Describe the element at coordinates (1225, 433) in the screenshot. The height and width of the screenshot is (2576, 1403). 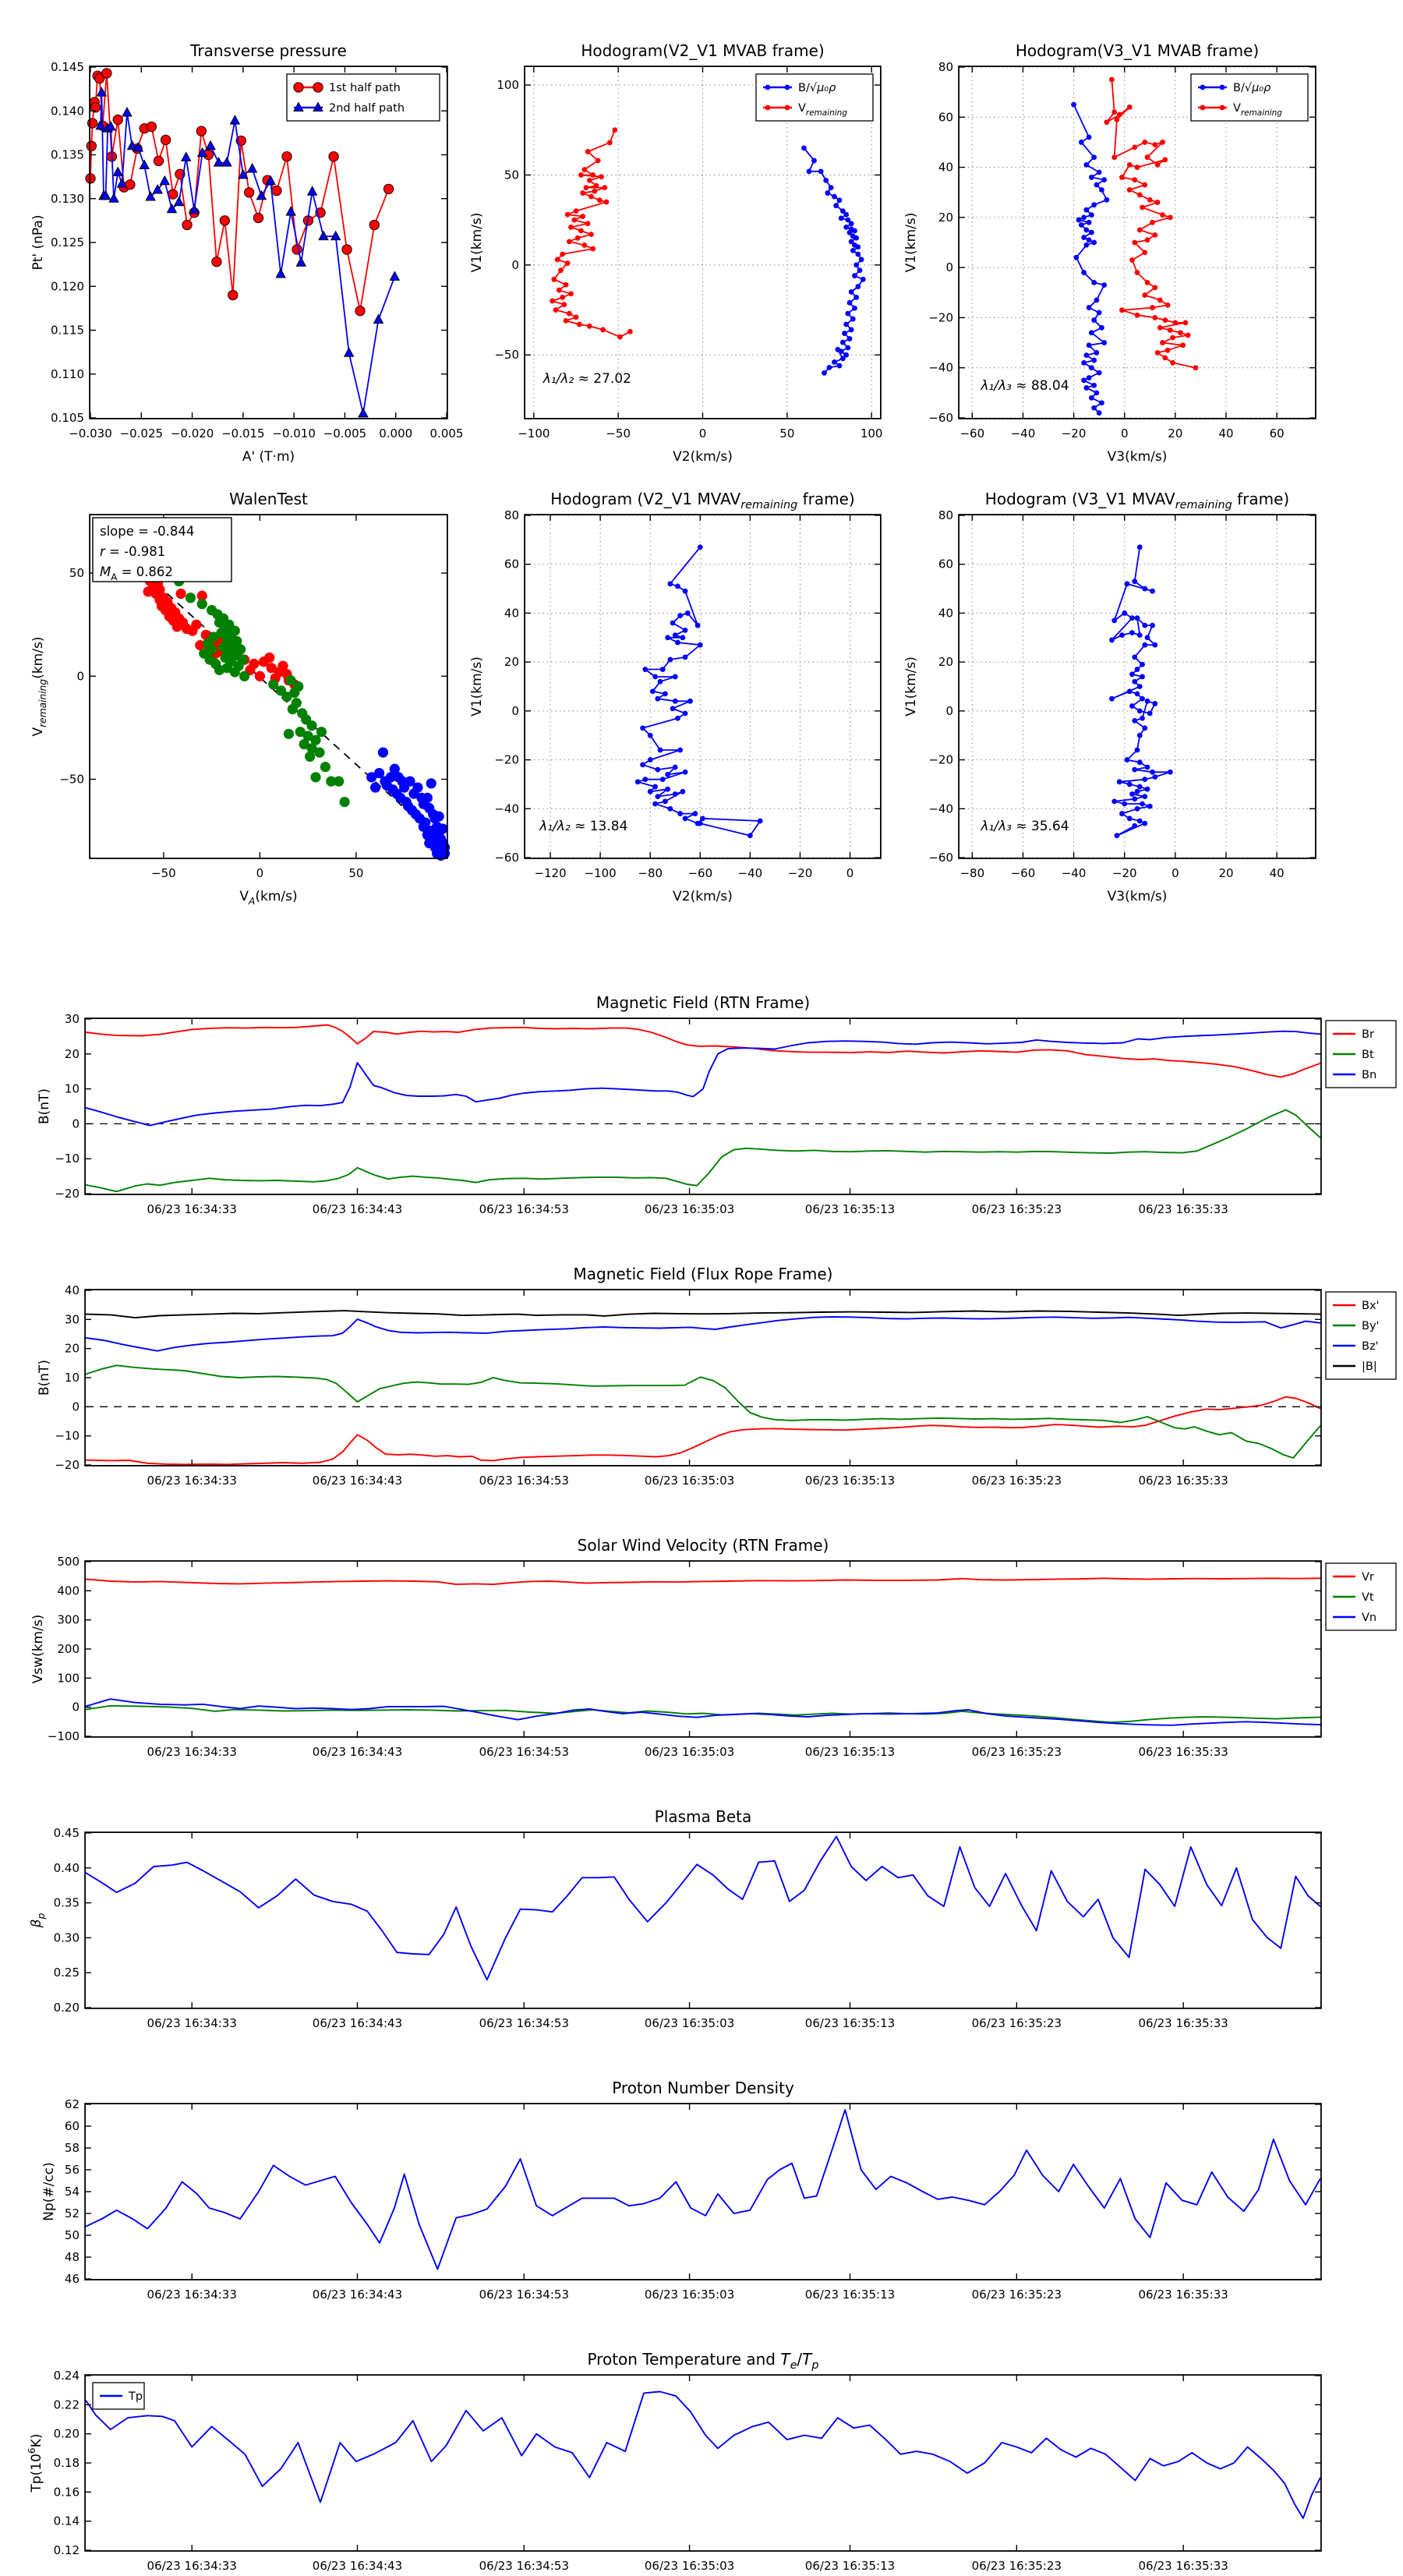
I see `x-tick-label: 40` at that location.